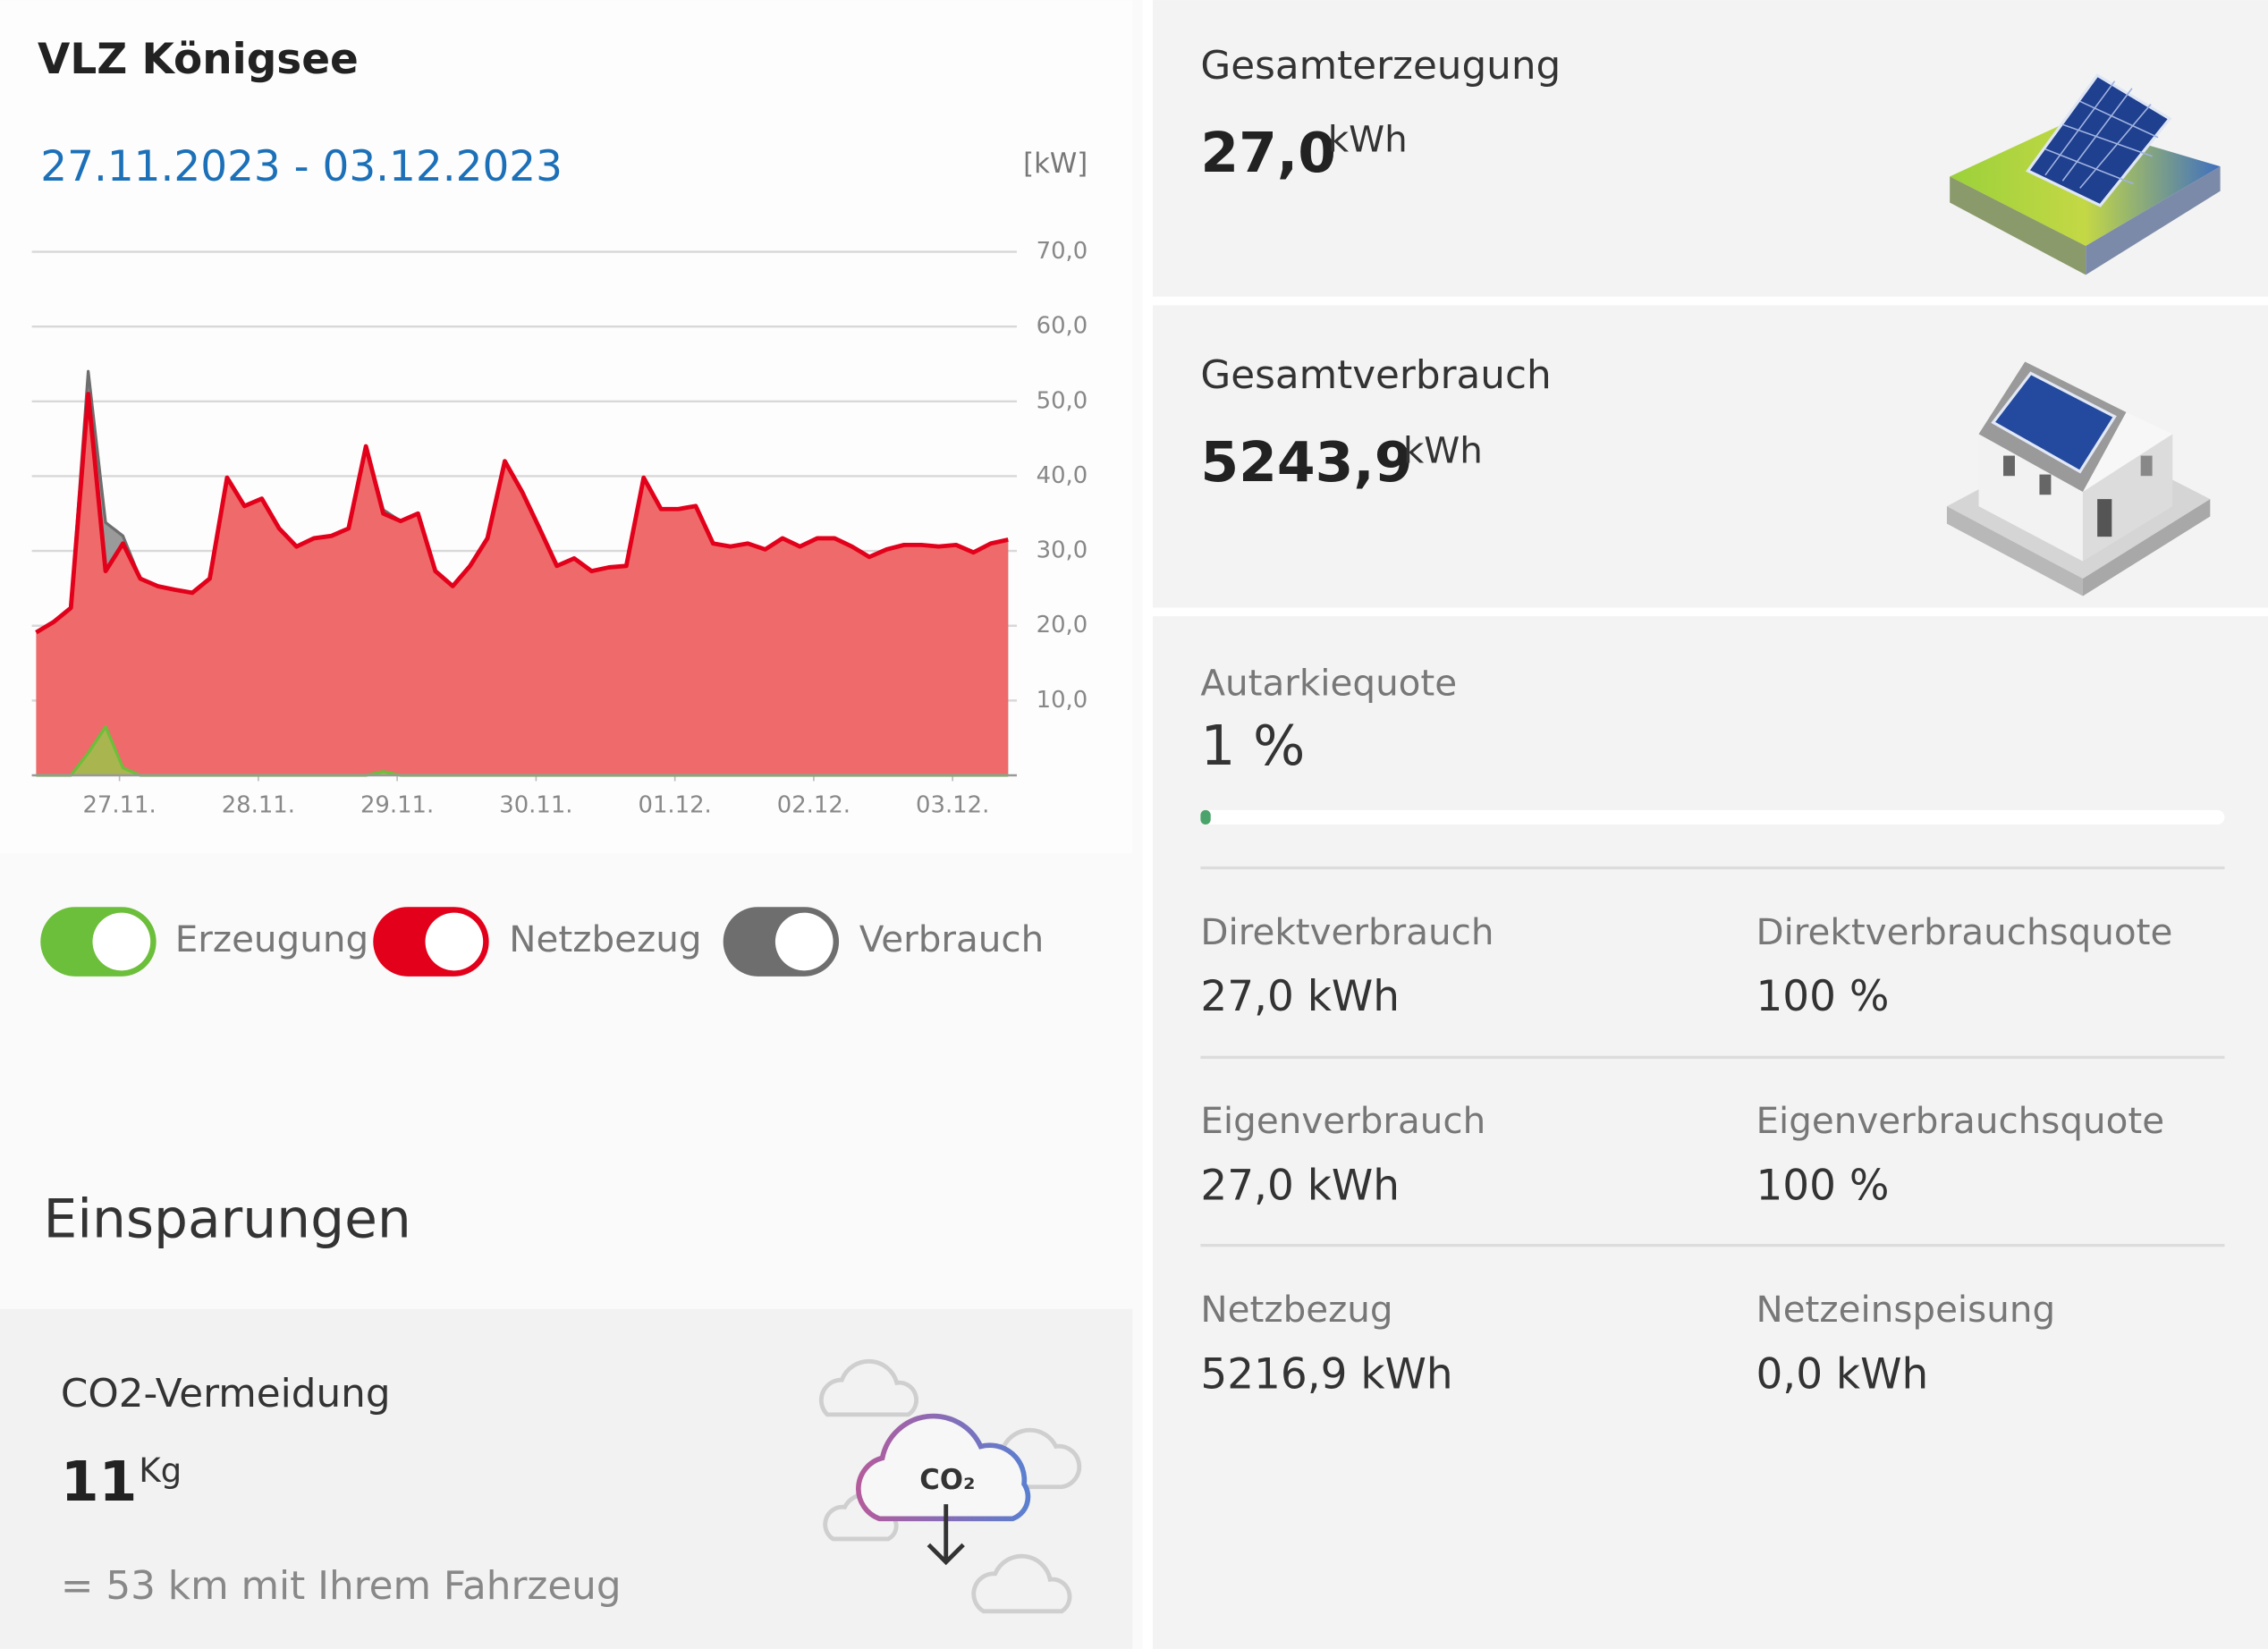  What do you see at coordinates (1960, 1120) in the screenshot?
I see `metric-label: Eigenverbrauchsquote` at bounding box center [1960, 1120].